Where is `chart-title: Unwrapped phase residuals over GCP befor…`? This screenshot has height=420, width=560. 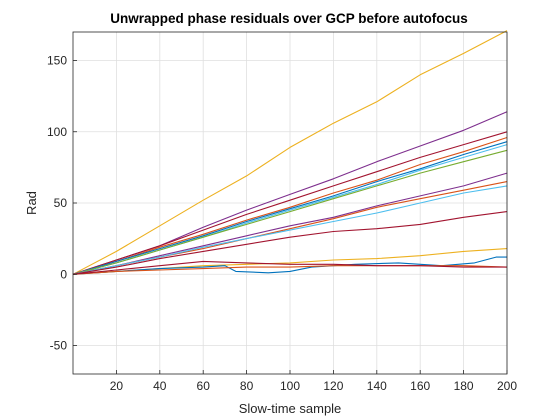
chart-title: Unwrapped phase residuals over GCP befor… is located at coordinates (289, 18).